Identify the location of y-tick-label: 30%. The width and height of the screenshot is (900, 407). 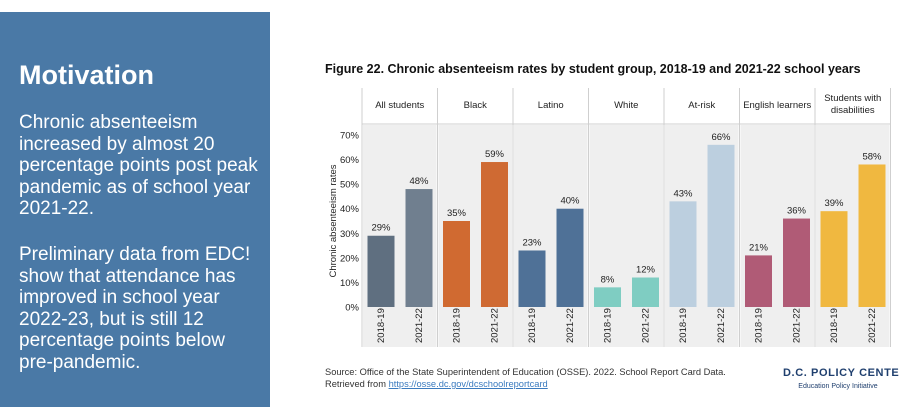
(350, 234).